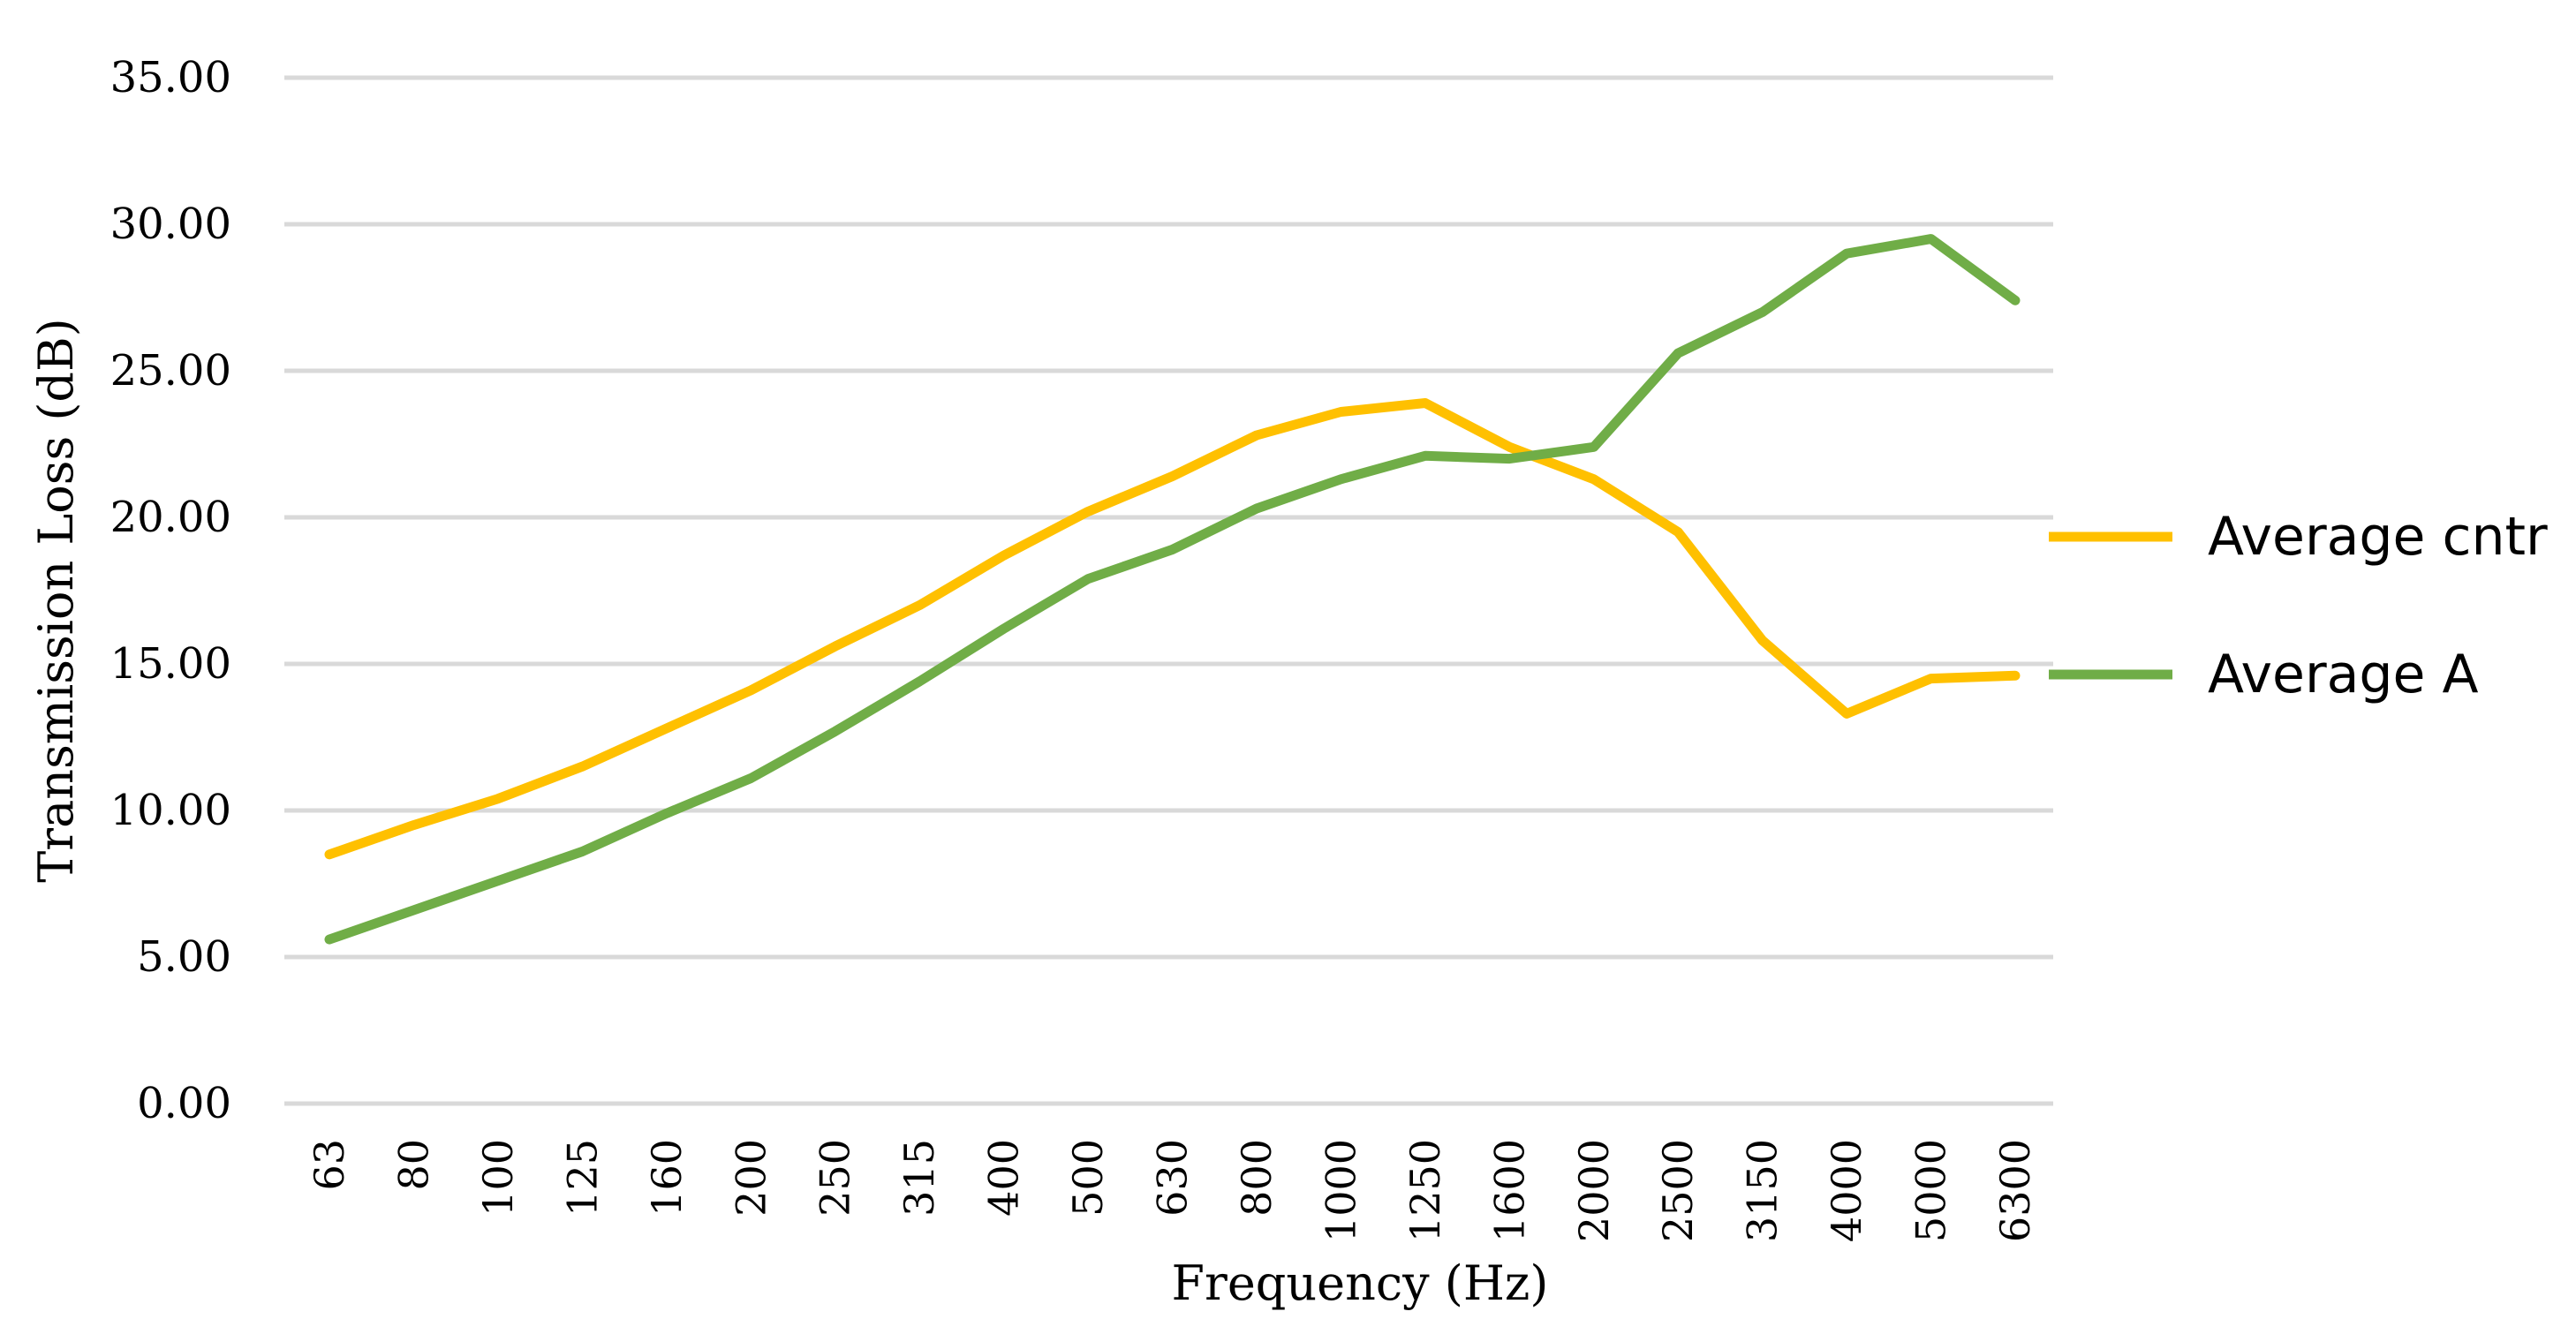 This screenshot has height=1334, width=2576. I want to click on y-tick-label: 0.00, so click(184, 1103).